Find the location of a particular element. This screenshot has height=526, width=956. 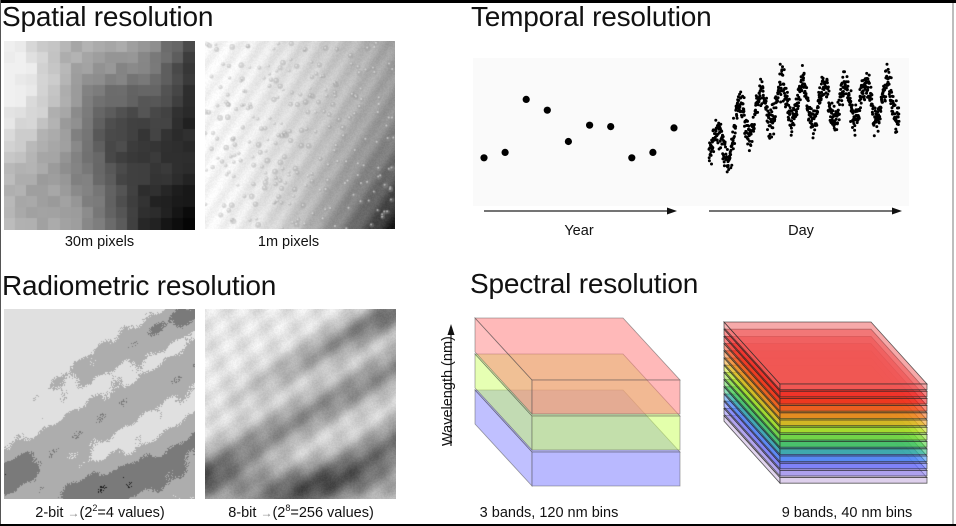

eight-bit-image is located at coordinates (300, 404).